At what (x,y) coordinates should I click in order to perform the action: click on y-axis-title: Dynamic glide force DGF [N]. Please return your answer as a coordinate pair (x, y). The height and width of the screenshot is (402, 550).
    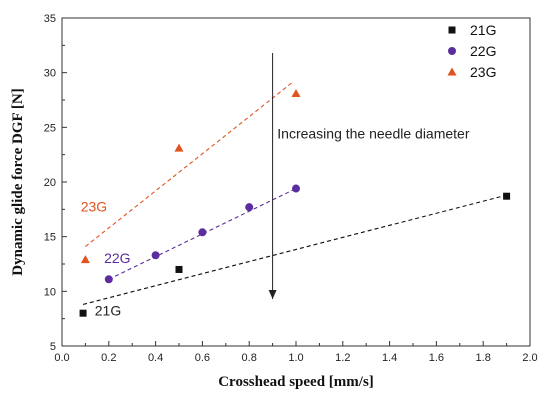
    Looking at the image, I should click on (18, 181).